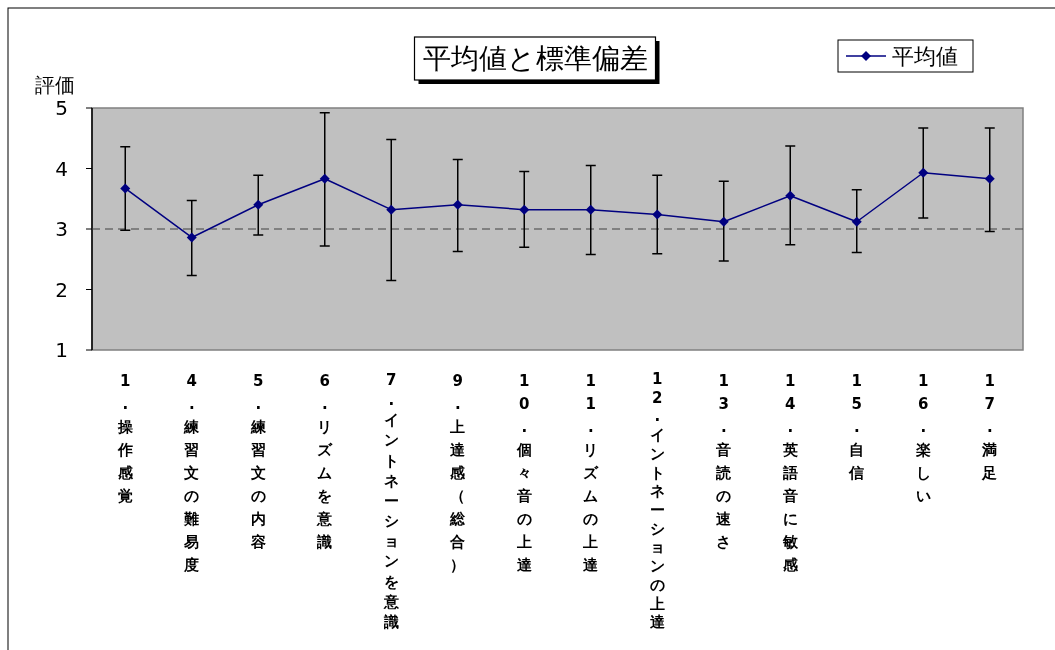  Describe the element at coordinates (990, 427) in the screenshot. I see `x-tick-label: 17.満足` at that location.